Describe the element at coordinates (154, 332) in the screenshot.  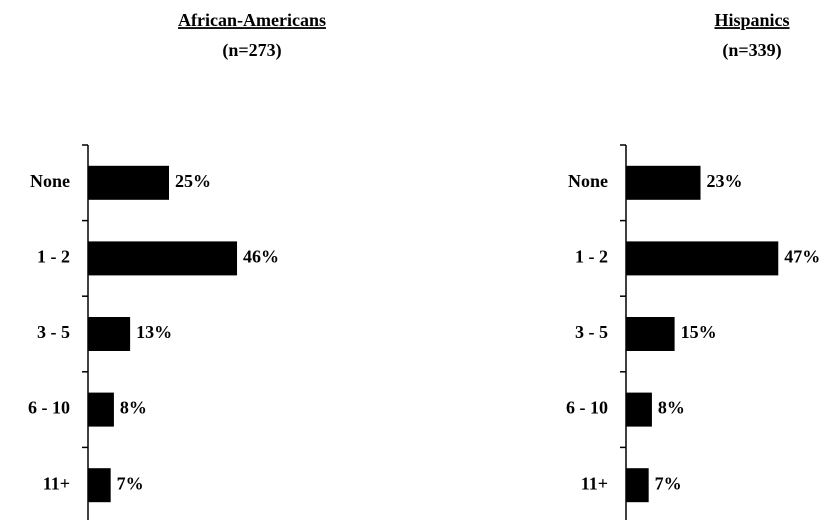
I see `data-label: 13%` at that location.